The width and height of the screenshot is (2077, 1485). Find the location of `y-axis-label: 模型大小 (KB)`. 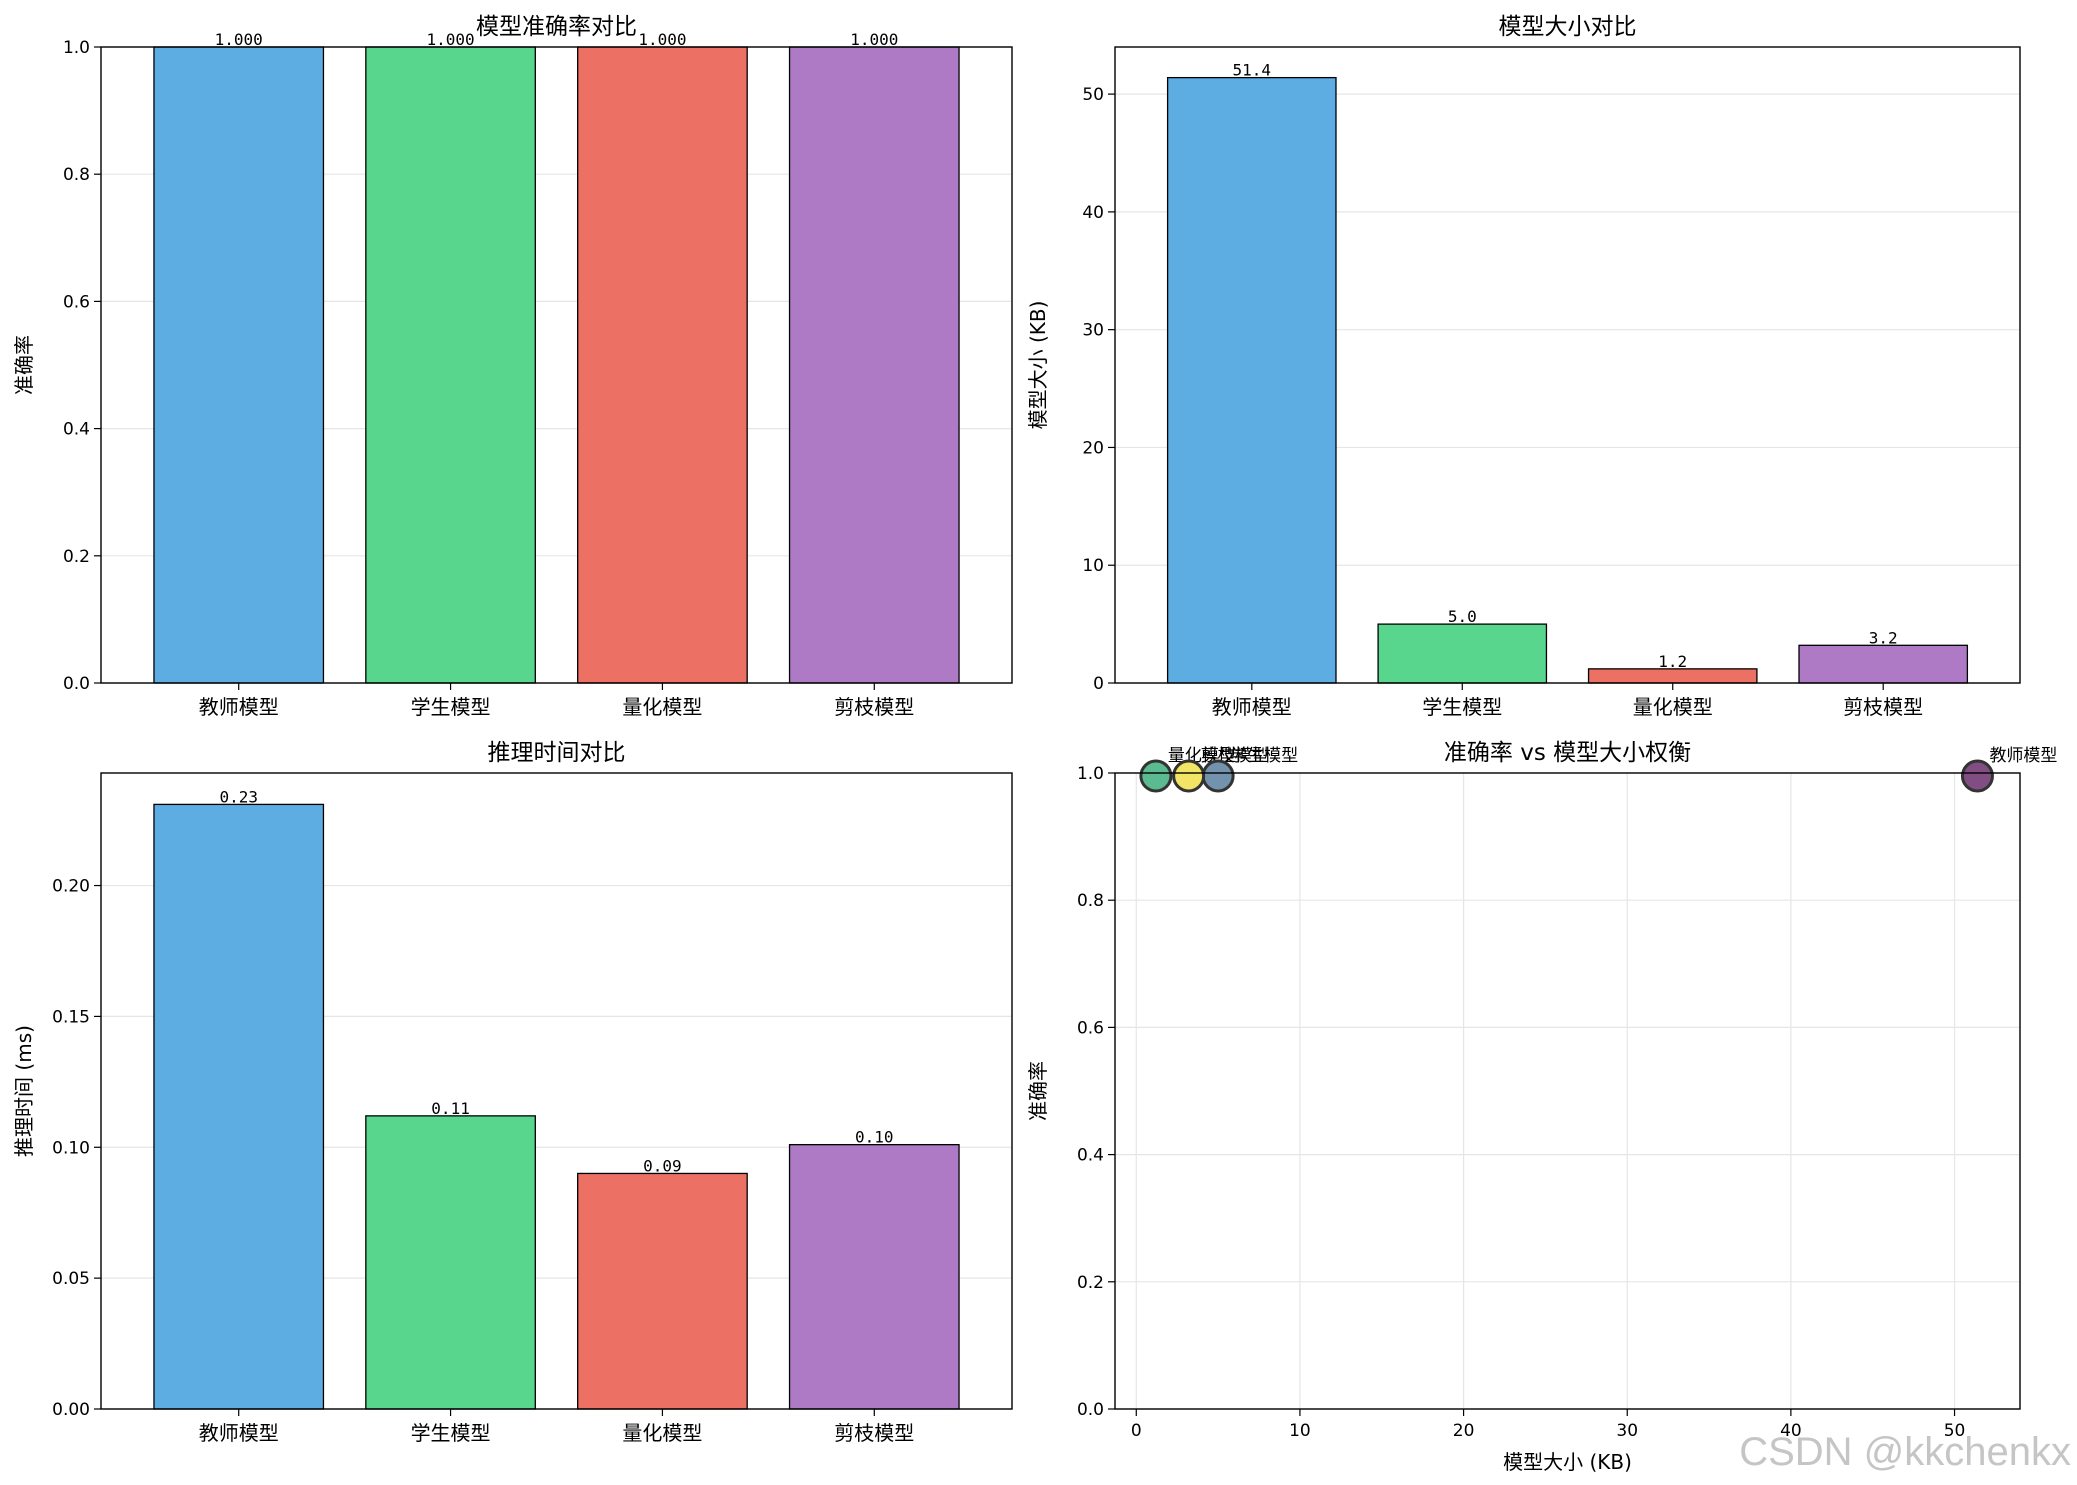

y-axis-label: 模型大小 (KB) is located at coordinates (1038, 365).